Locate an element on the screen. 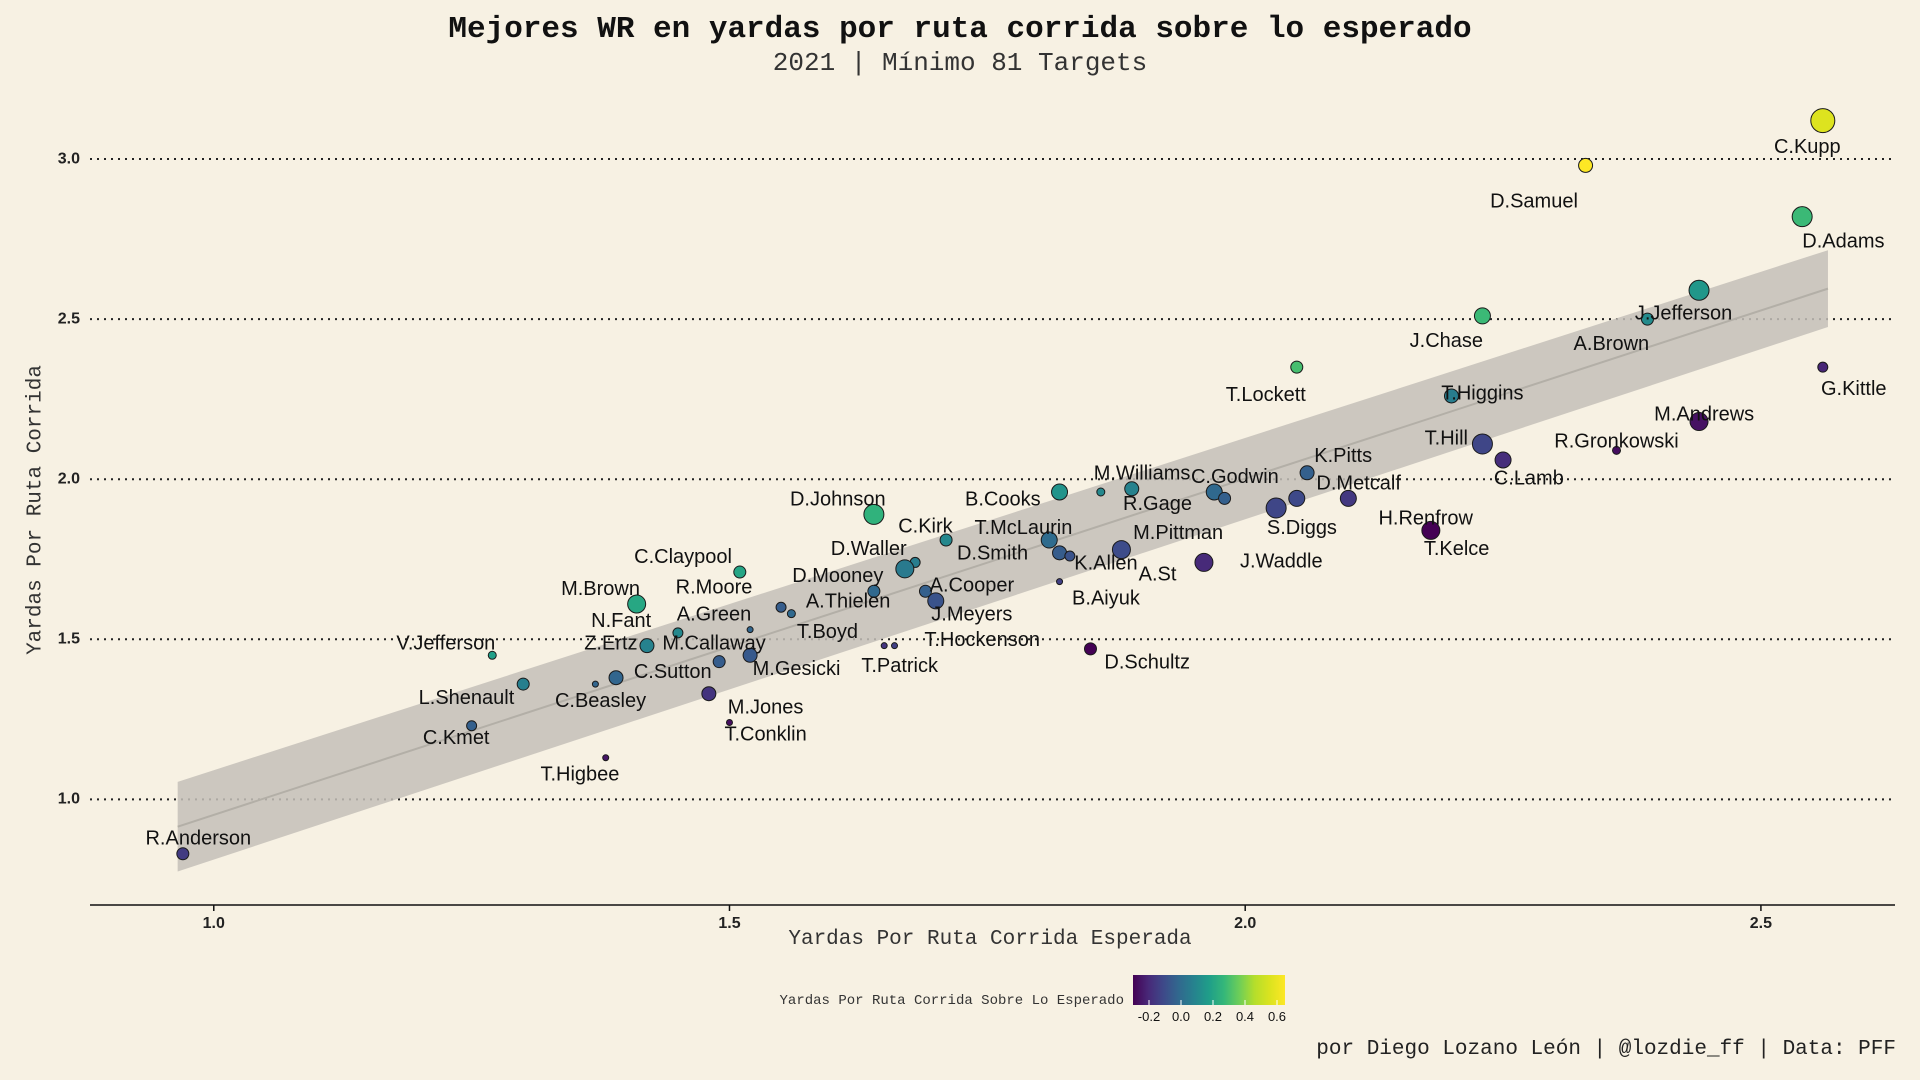  point-H.Renfrow is located at coordinates (1348, 498).